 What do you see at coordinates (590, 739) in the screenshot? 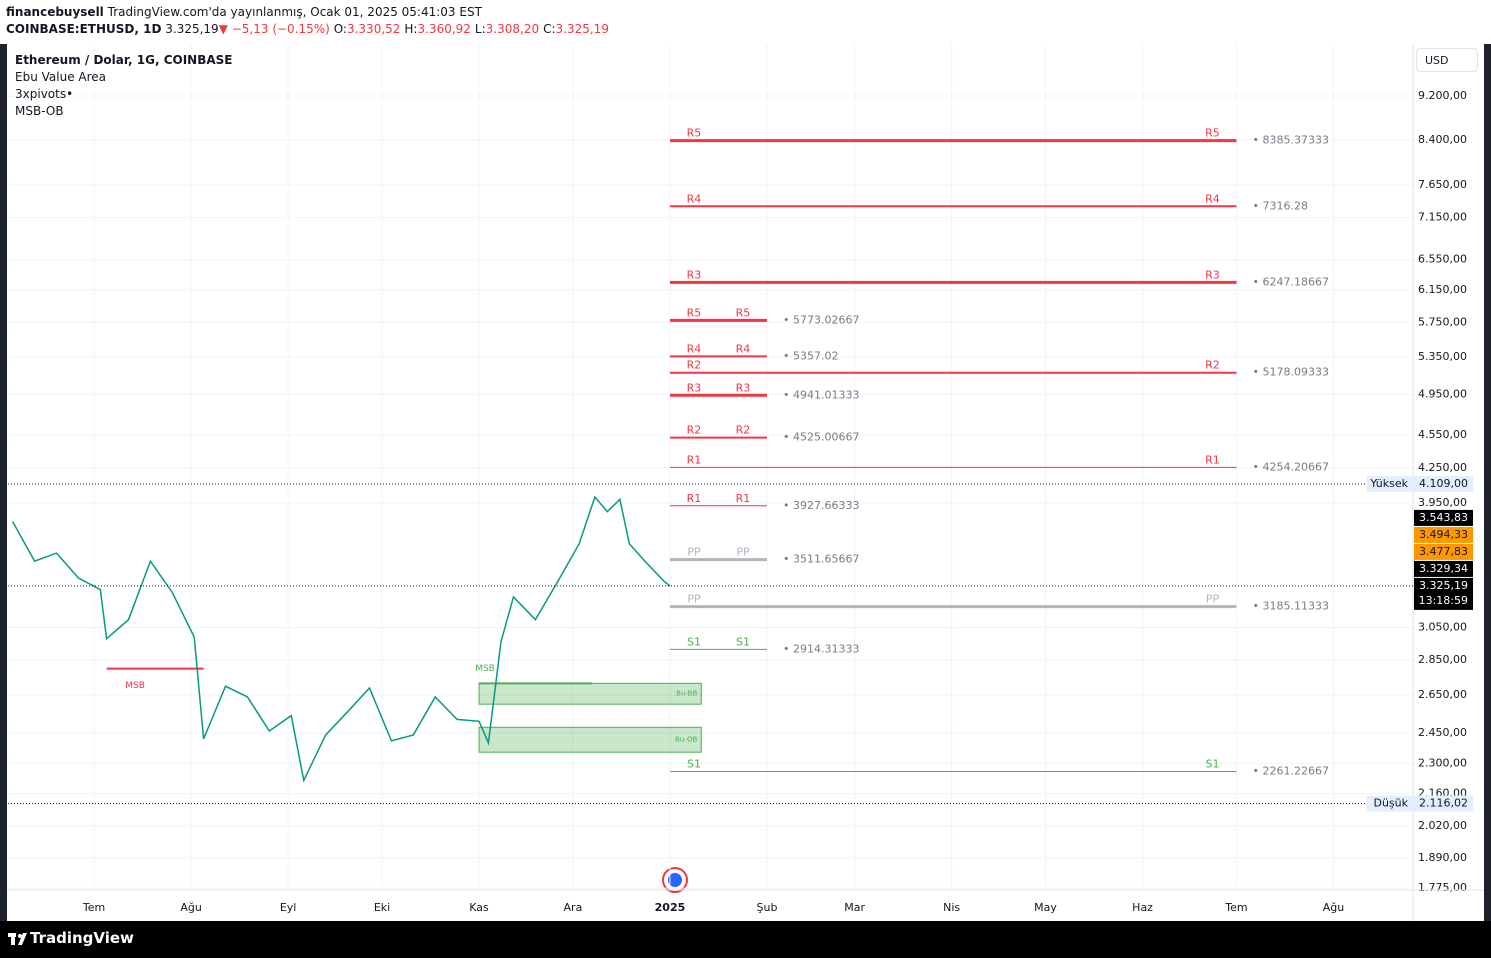
I see `order-block` at bounding box center [590, 739].